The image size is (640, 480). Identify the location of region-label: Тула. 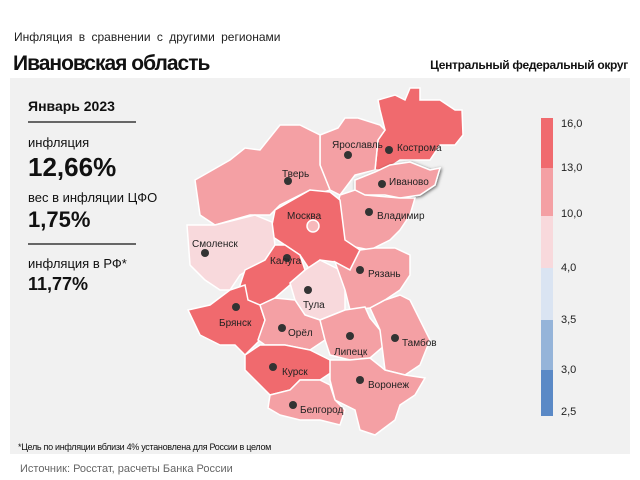
(314, 305).